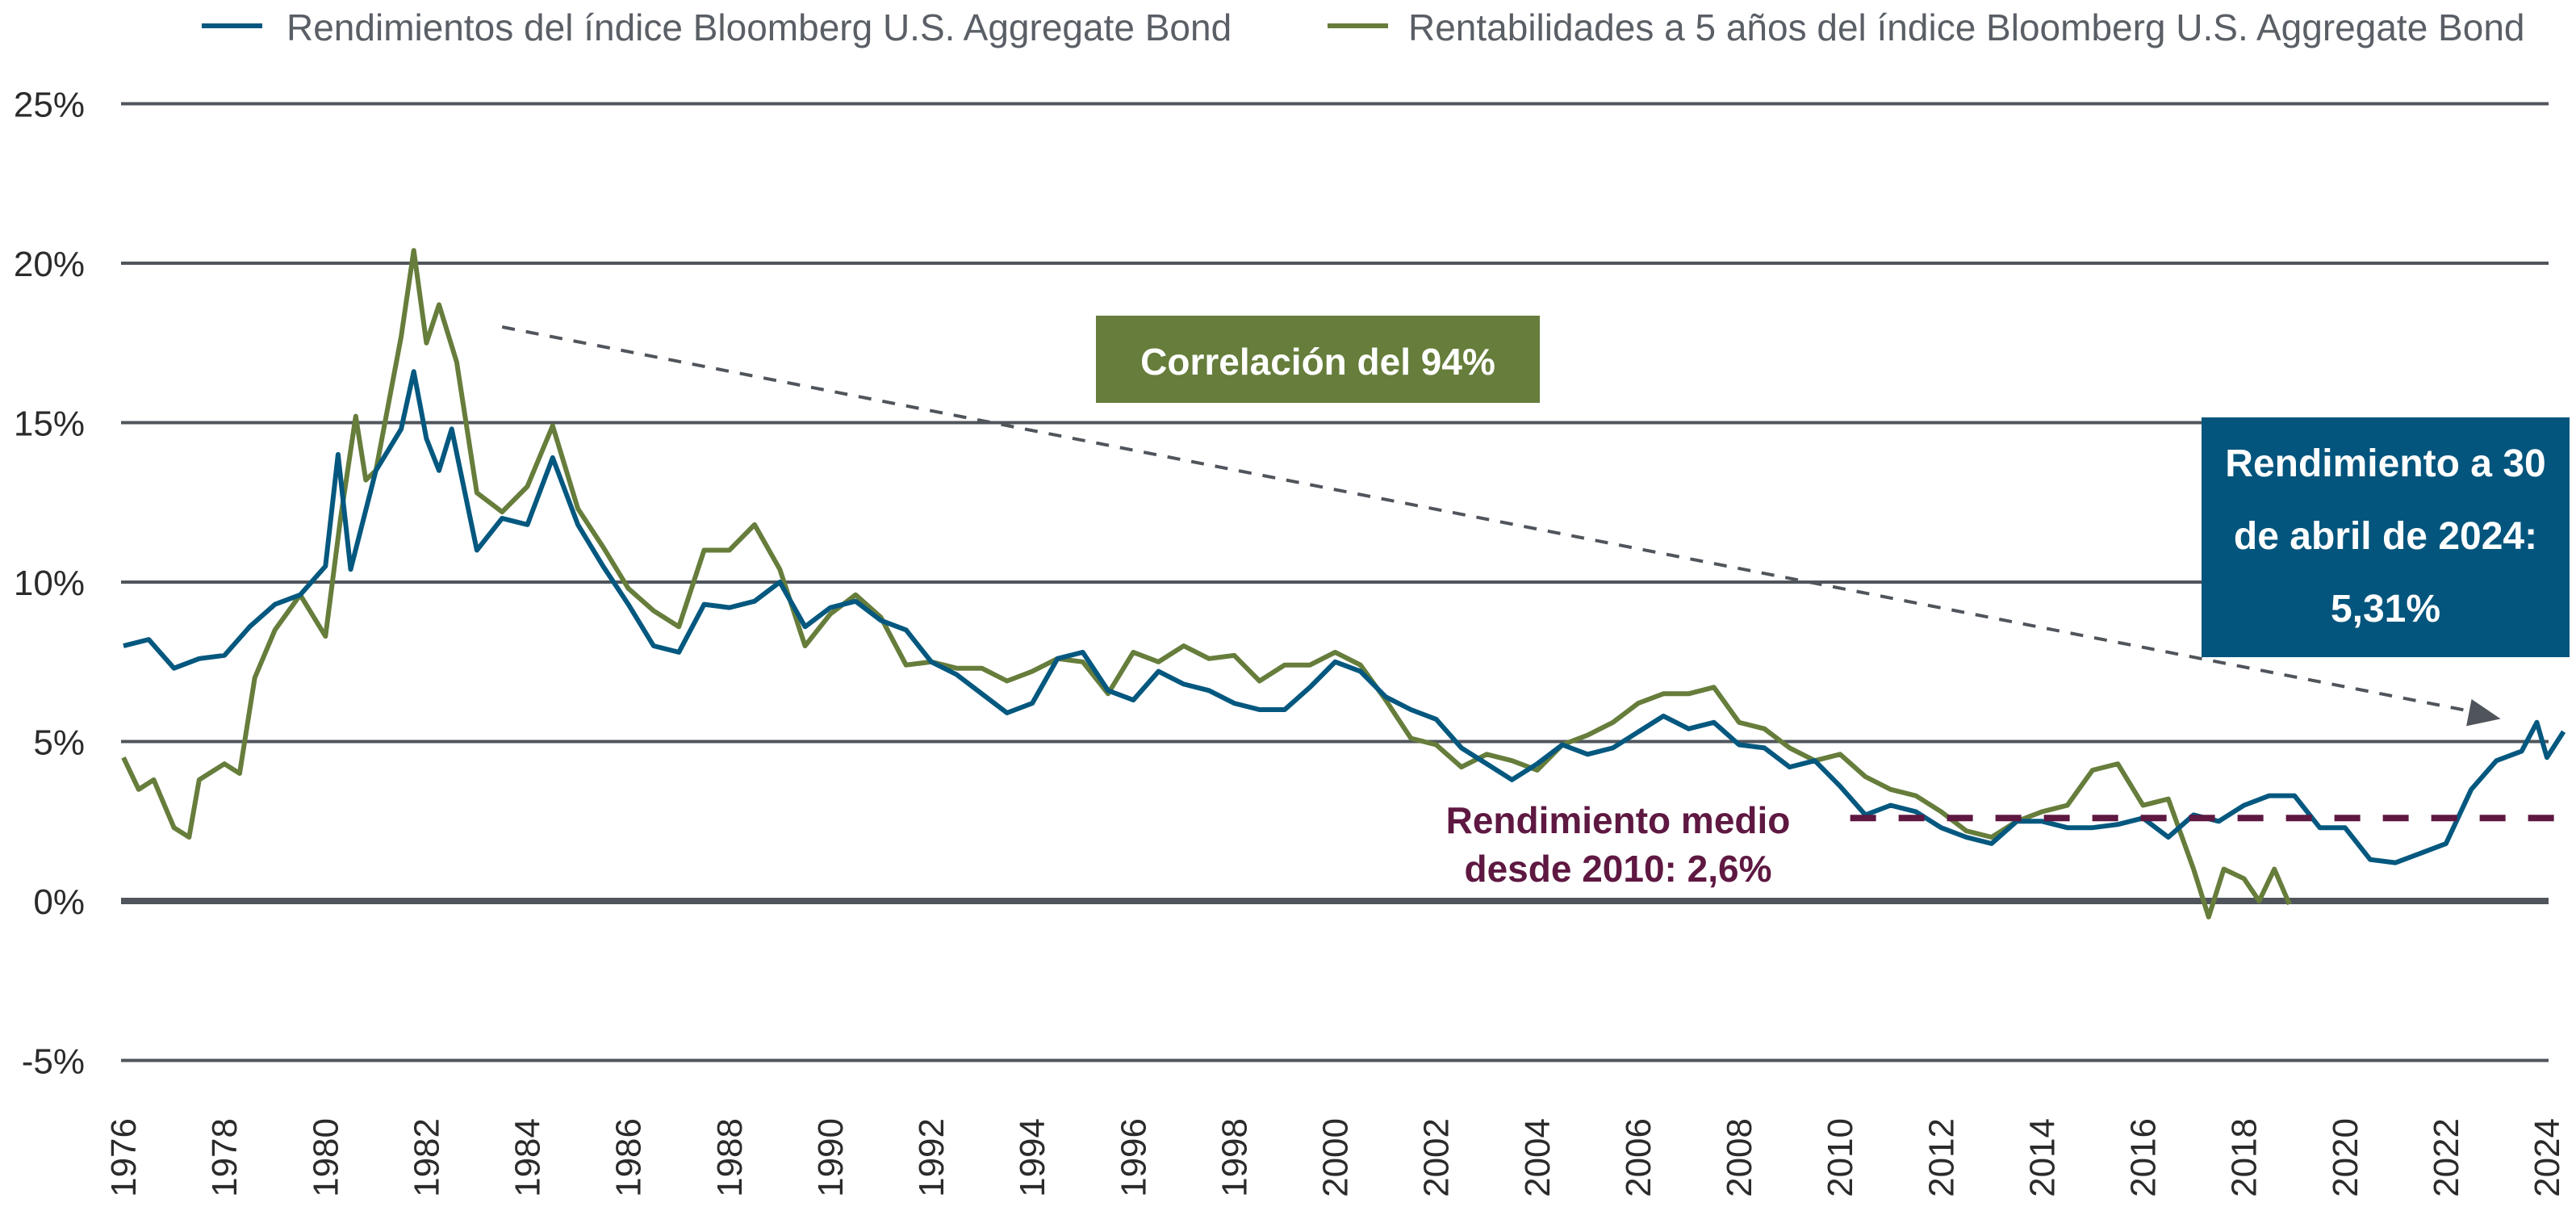  I want to click on x-tick-label: 2018, so click(2244, 1157).